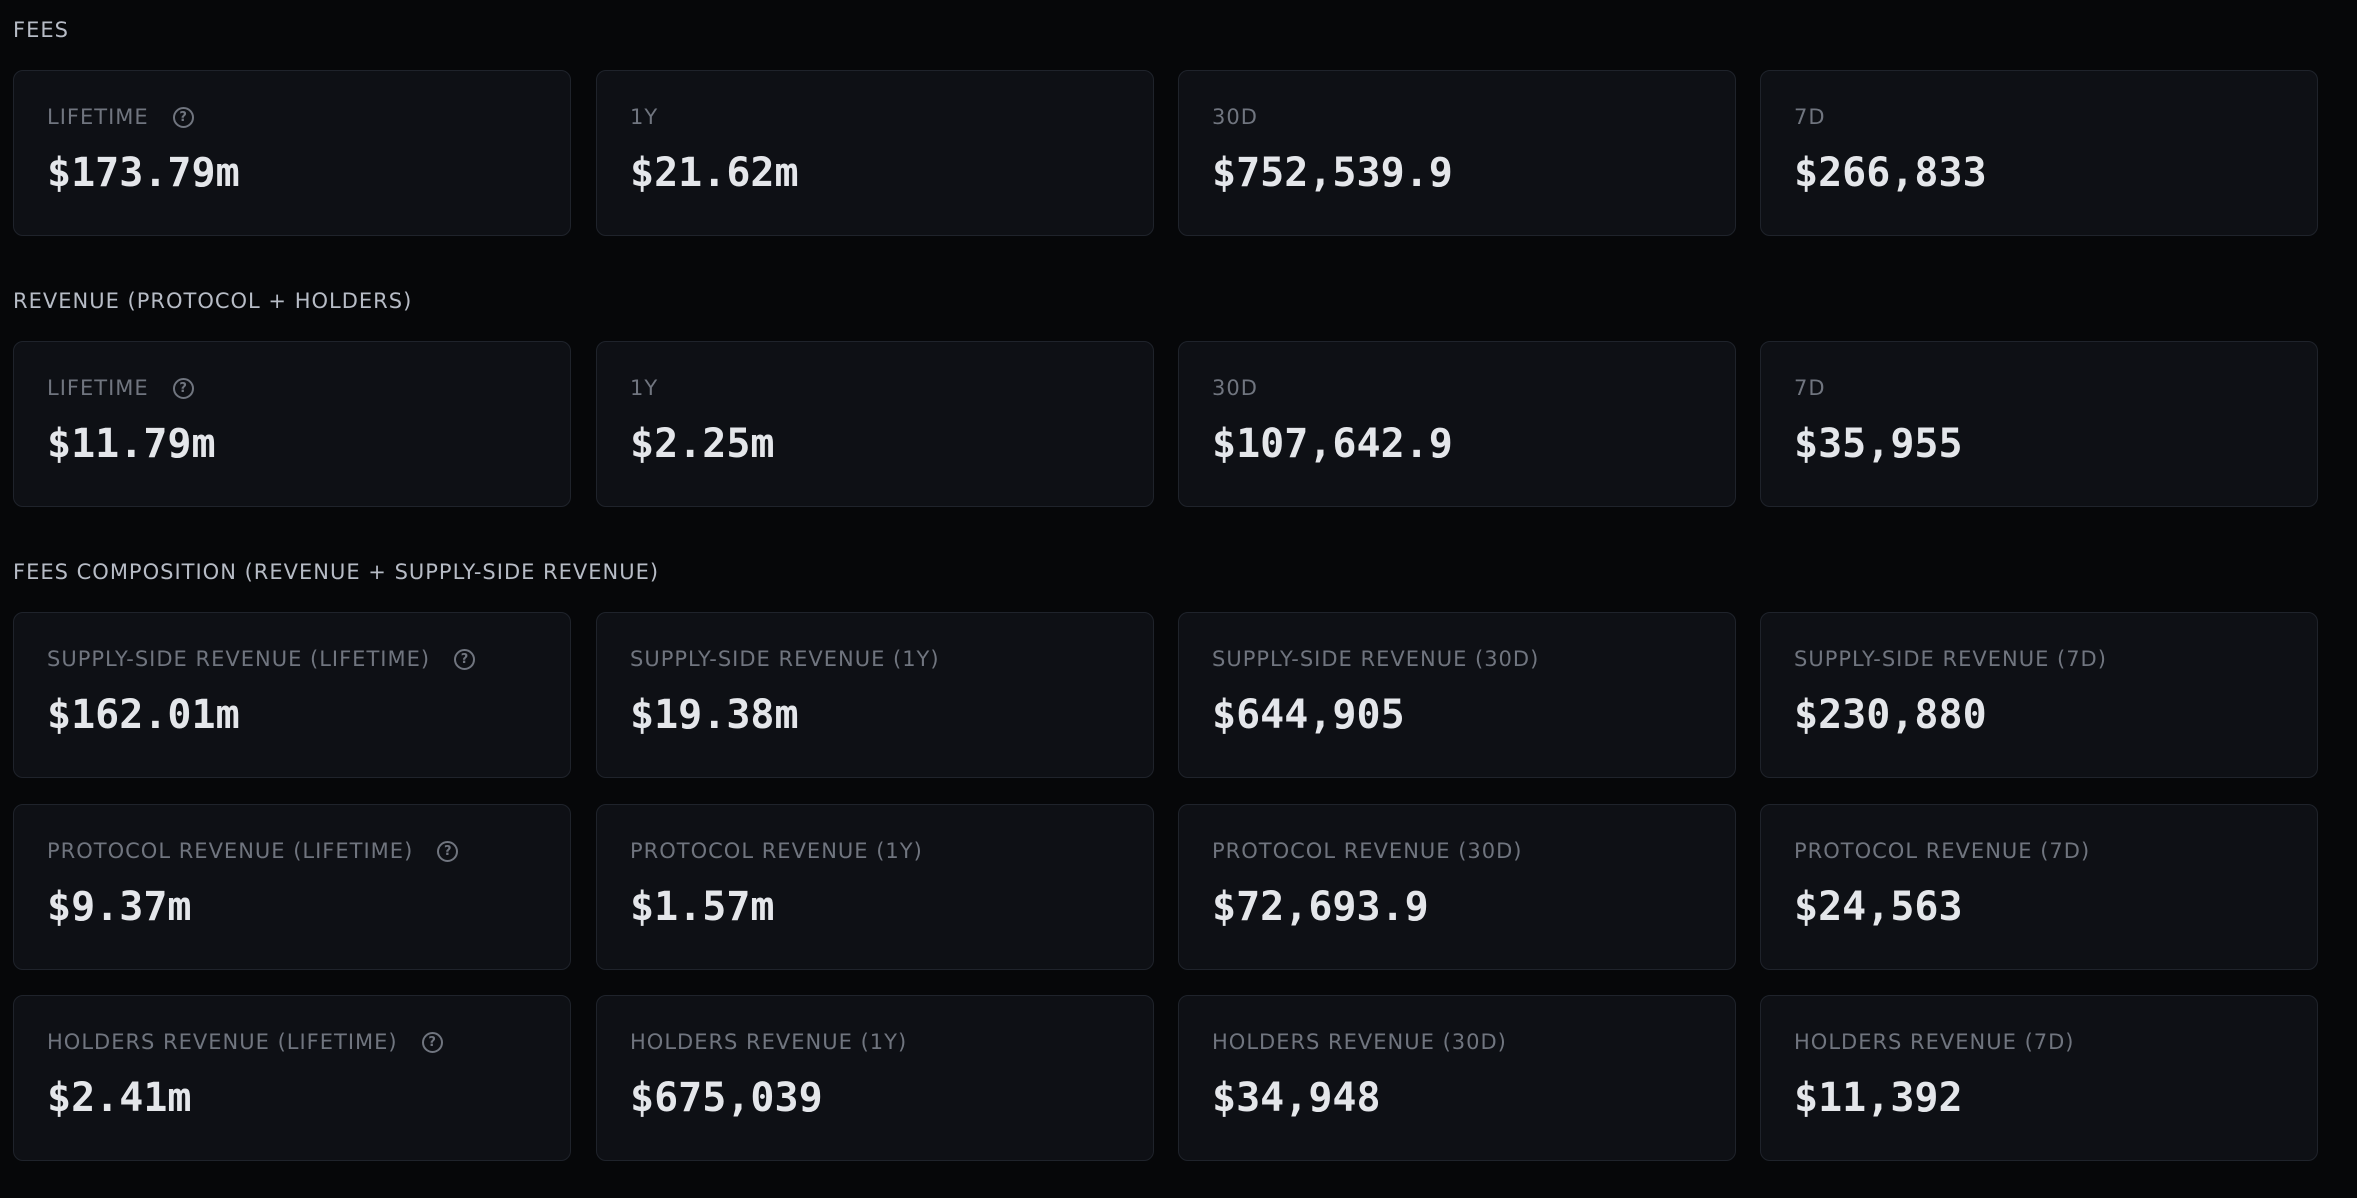 Image resolution: width=2357 pixels, height=1198 pixels. I want to click on metric-value: $11,392, so click(1878, 1098).